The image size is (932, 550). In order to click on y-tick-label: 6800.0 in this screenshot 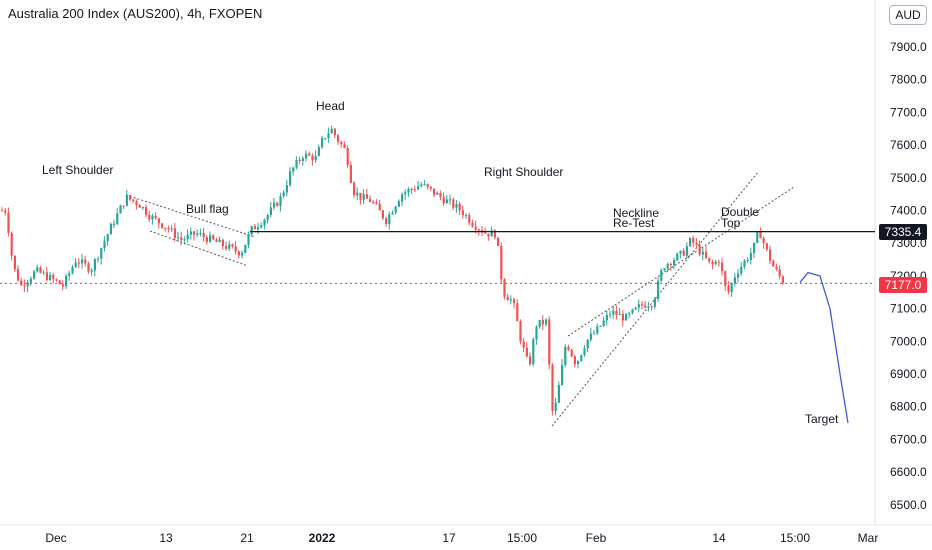, I will do `click(908, 407)`.